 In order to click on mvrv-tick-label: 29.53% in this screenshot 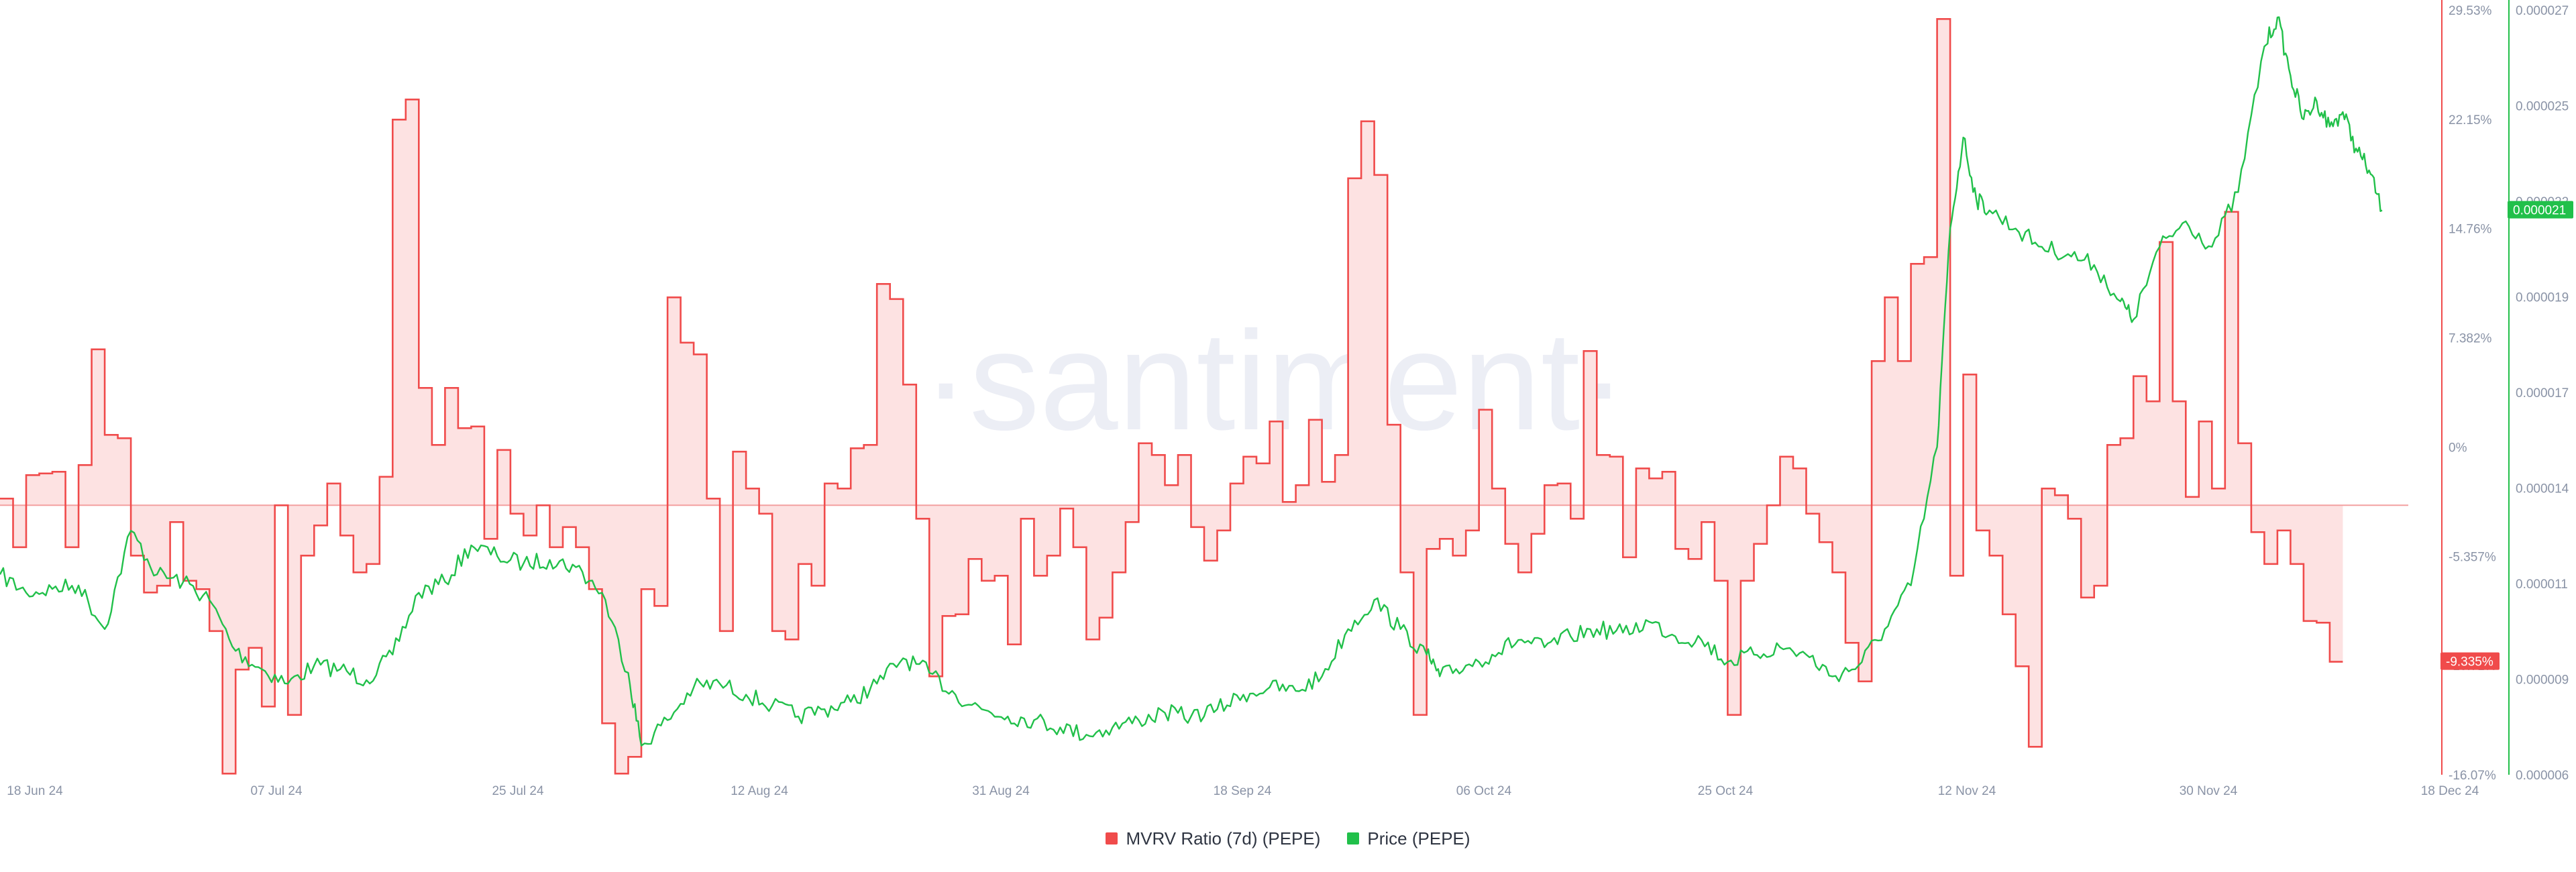, I will do `click(2470, 11)`.